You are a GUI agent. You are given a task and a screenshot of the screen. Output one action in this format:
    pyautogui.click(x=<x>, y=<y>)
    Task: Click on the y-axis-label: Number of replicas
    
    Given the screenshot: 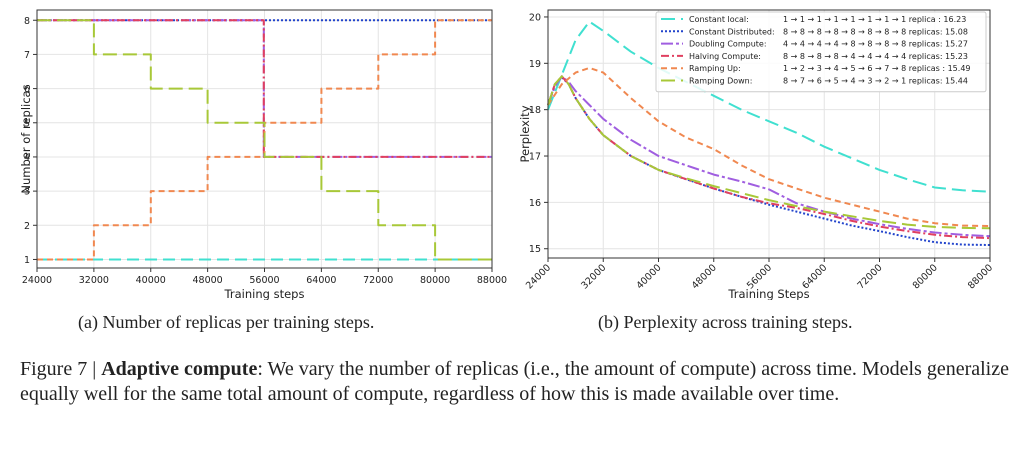 What is the action you would take?
    pyautogui.click(x=26, y=138)
    